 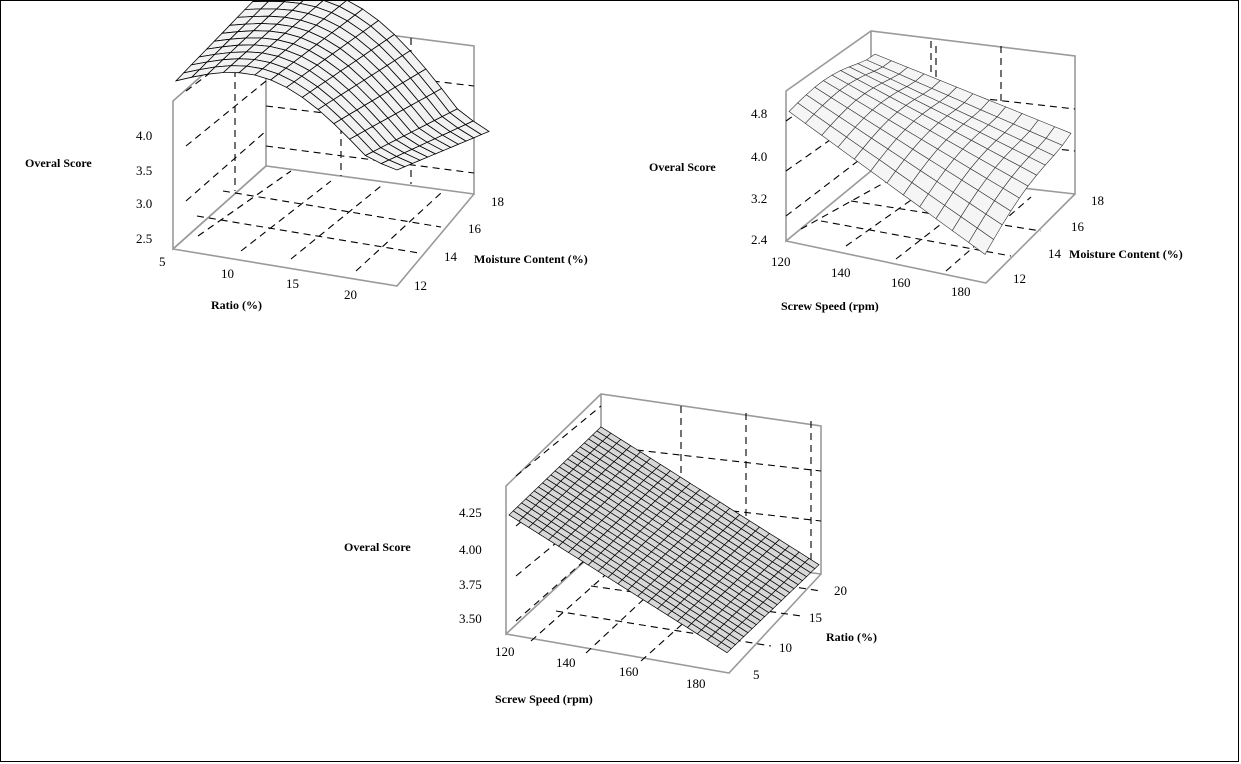 What do you see at coordinates (851, 637) in the screenshot?
I see `y-axis-label: Ratio (%)` at bounding box center [851, 637].